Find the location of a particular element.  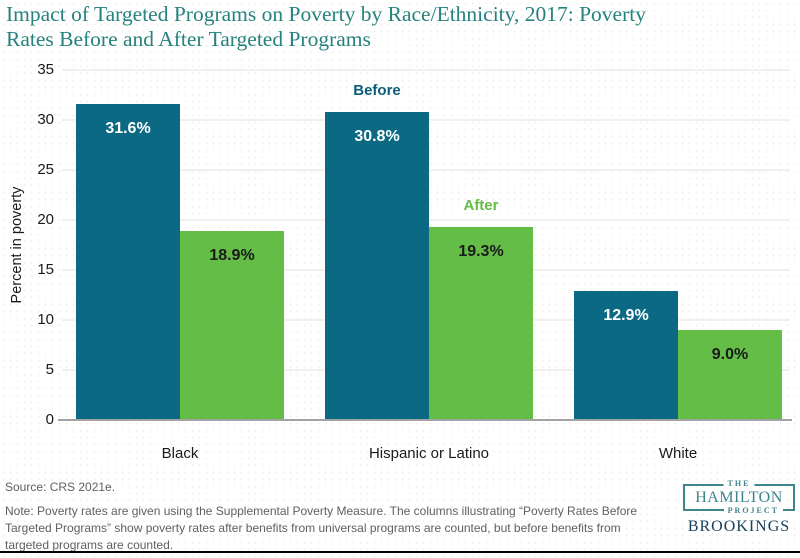

bar-after-white is located at coordinates (730, 375).